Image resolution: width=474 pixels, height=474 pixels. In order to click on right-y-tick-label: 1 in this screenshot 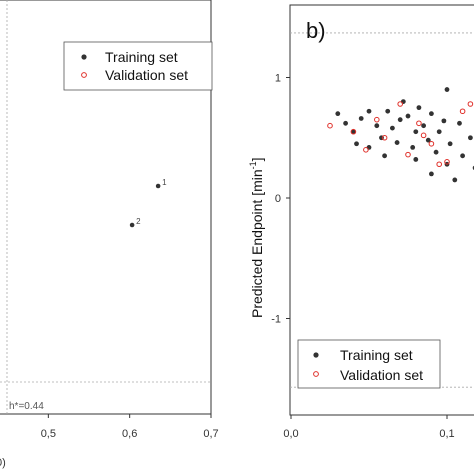, I will do `click(278, 79)`.